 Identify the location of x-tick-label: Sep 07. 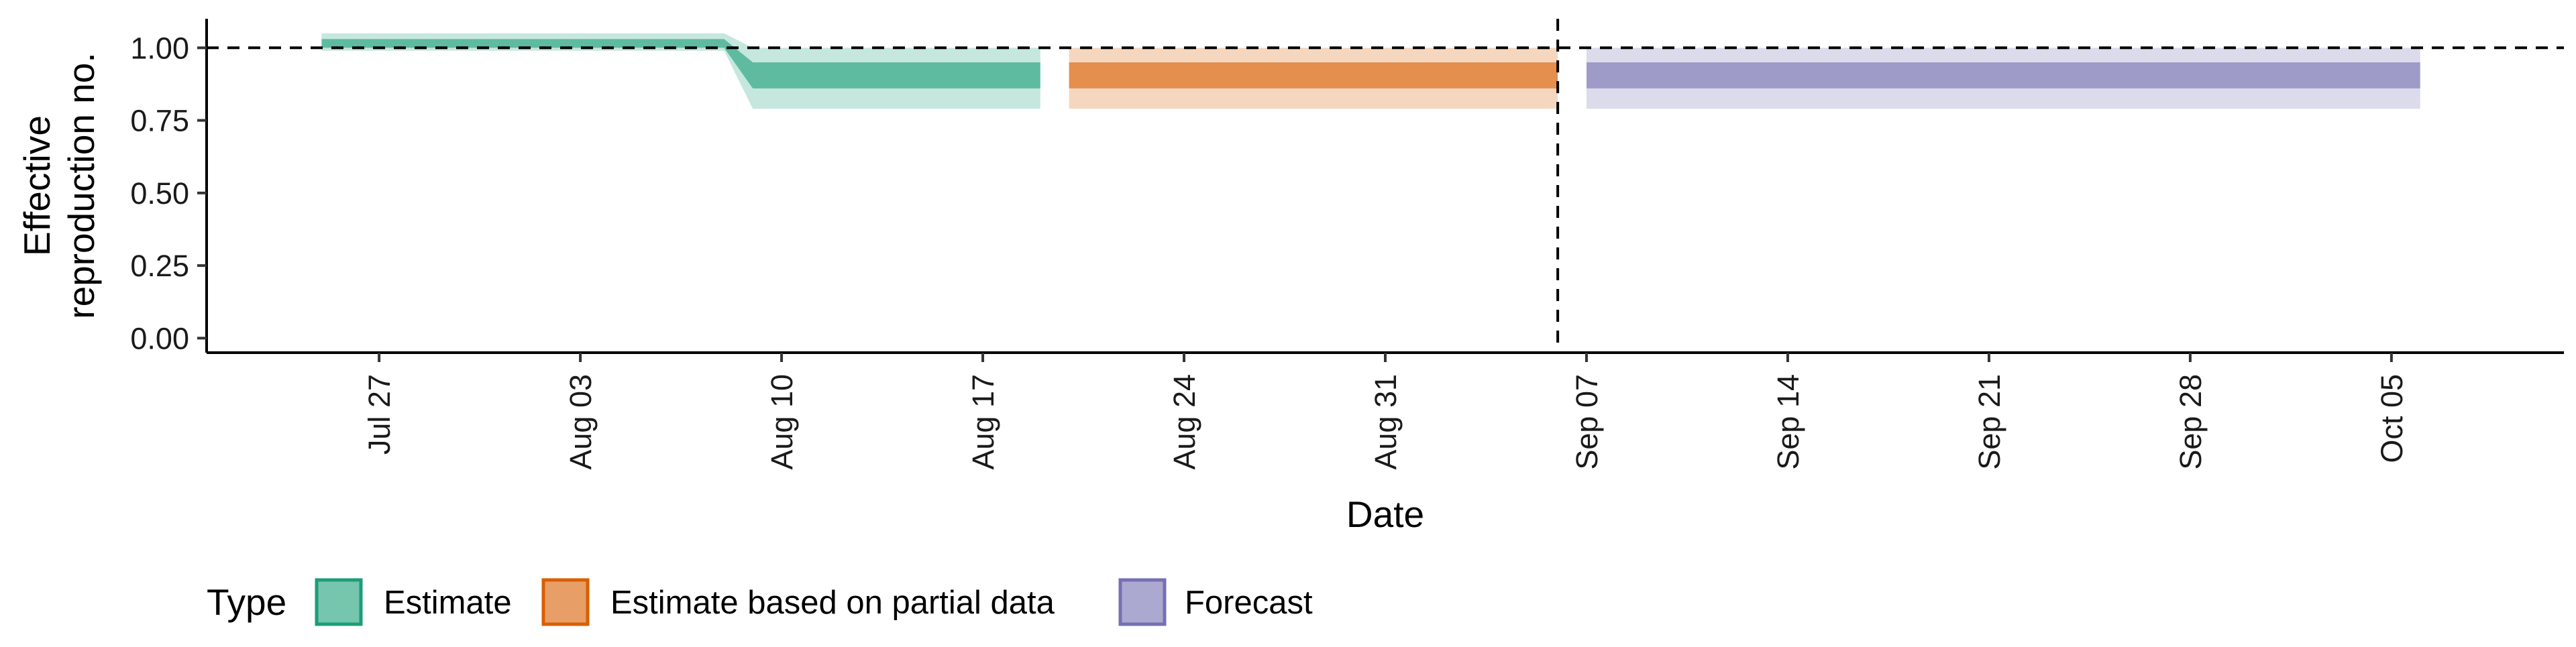
(1587, 422).